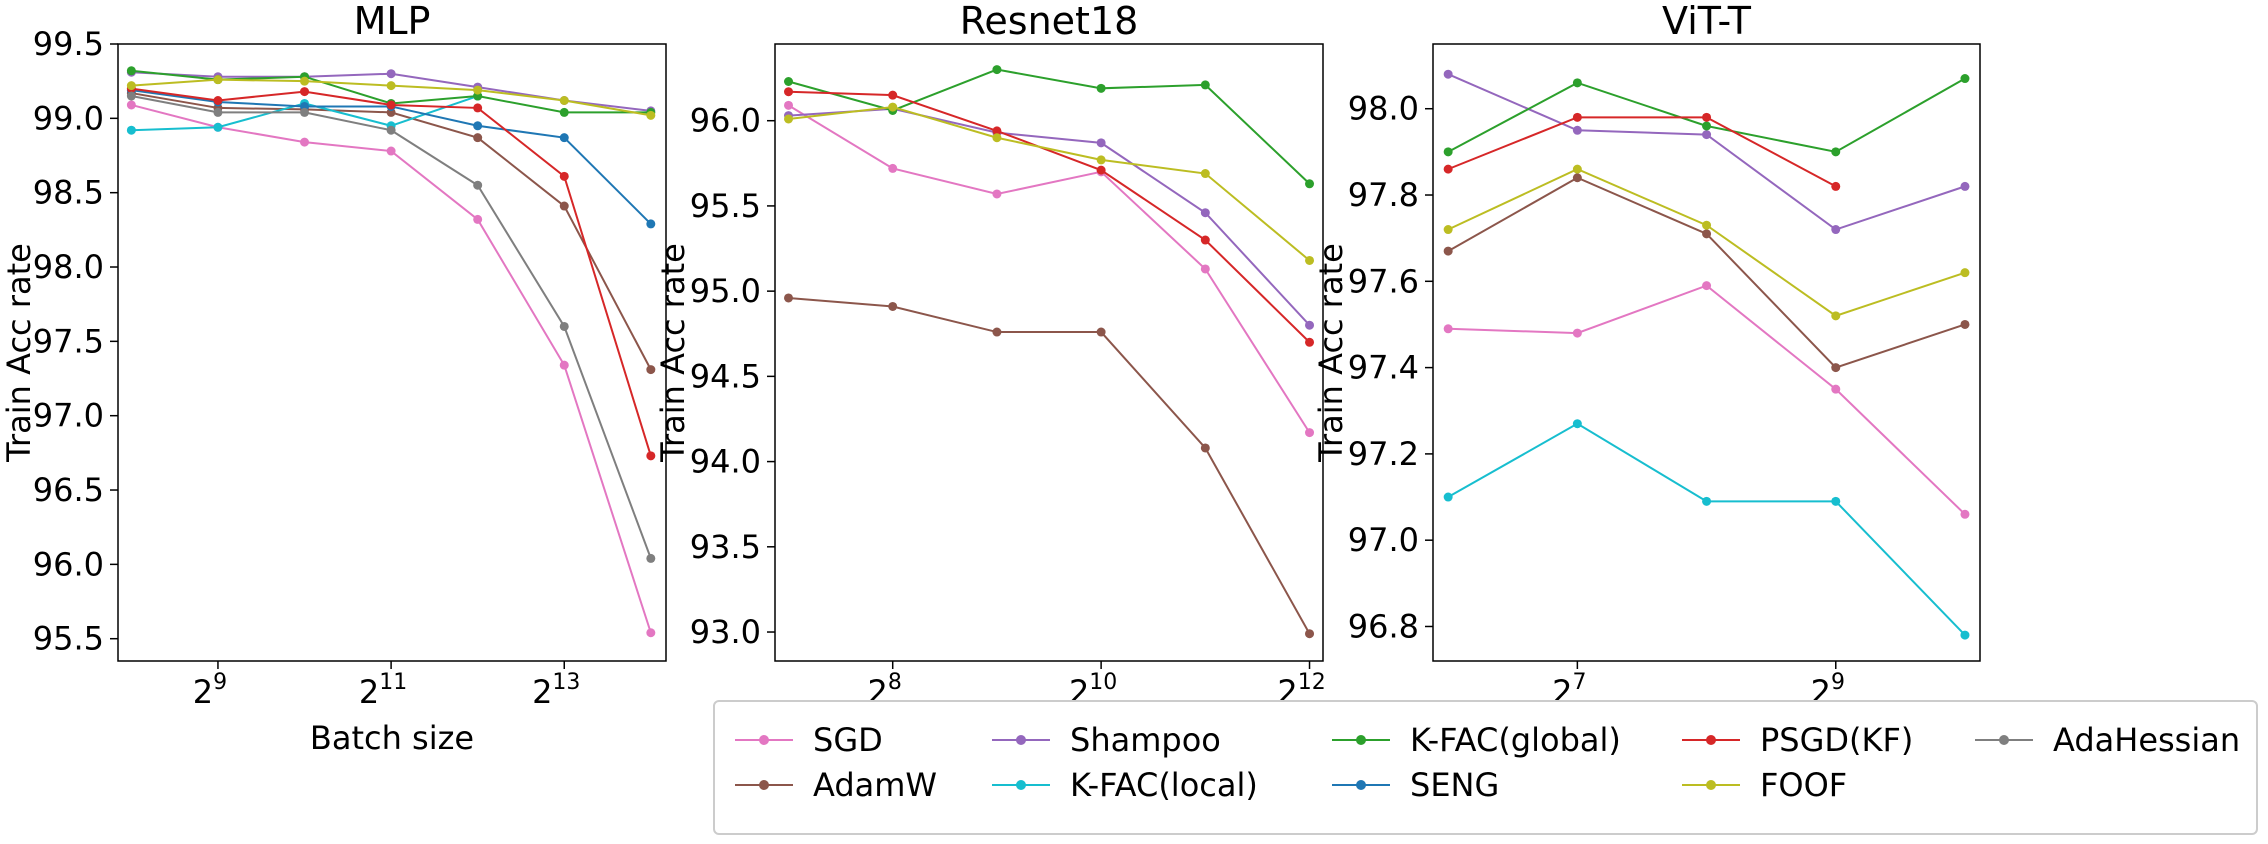  Describe the element at coordinates (392, 21) in the screenshot. I see `chart-title: MLP` at that location.